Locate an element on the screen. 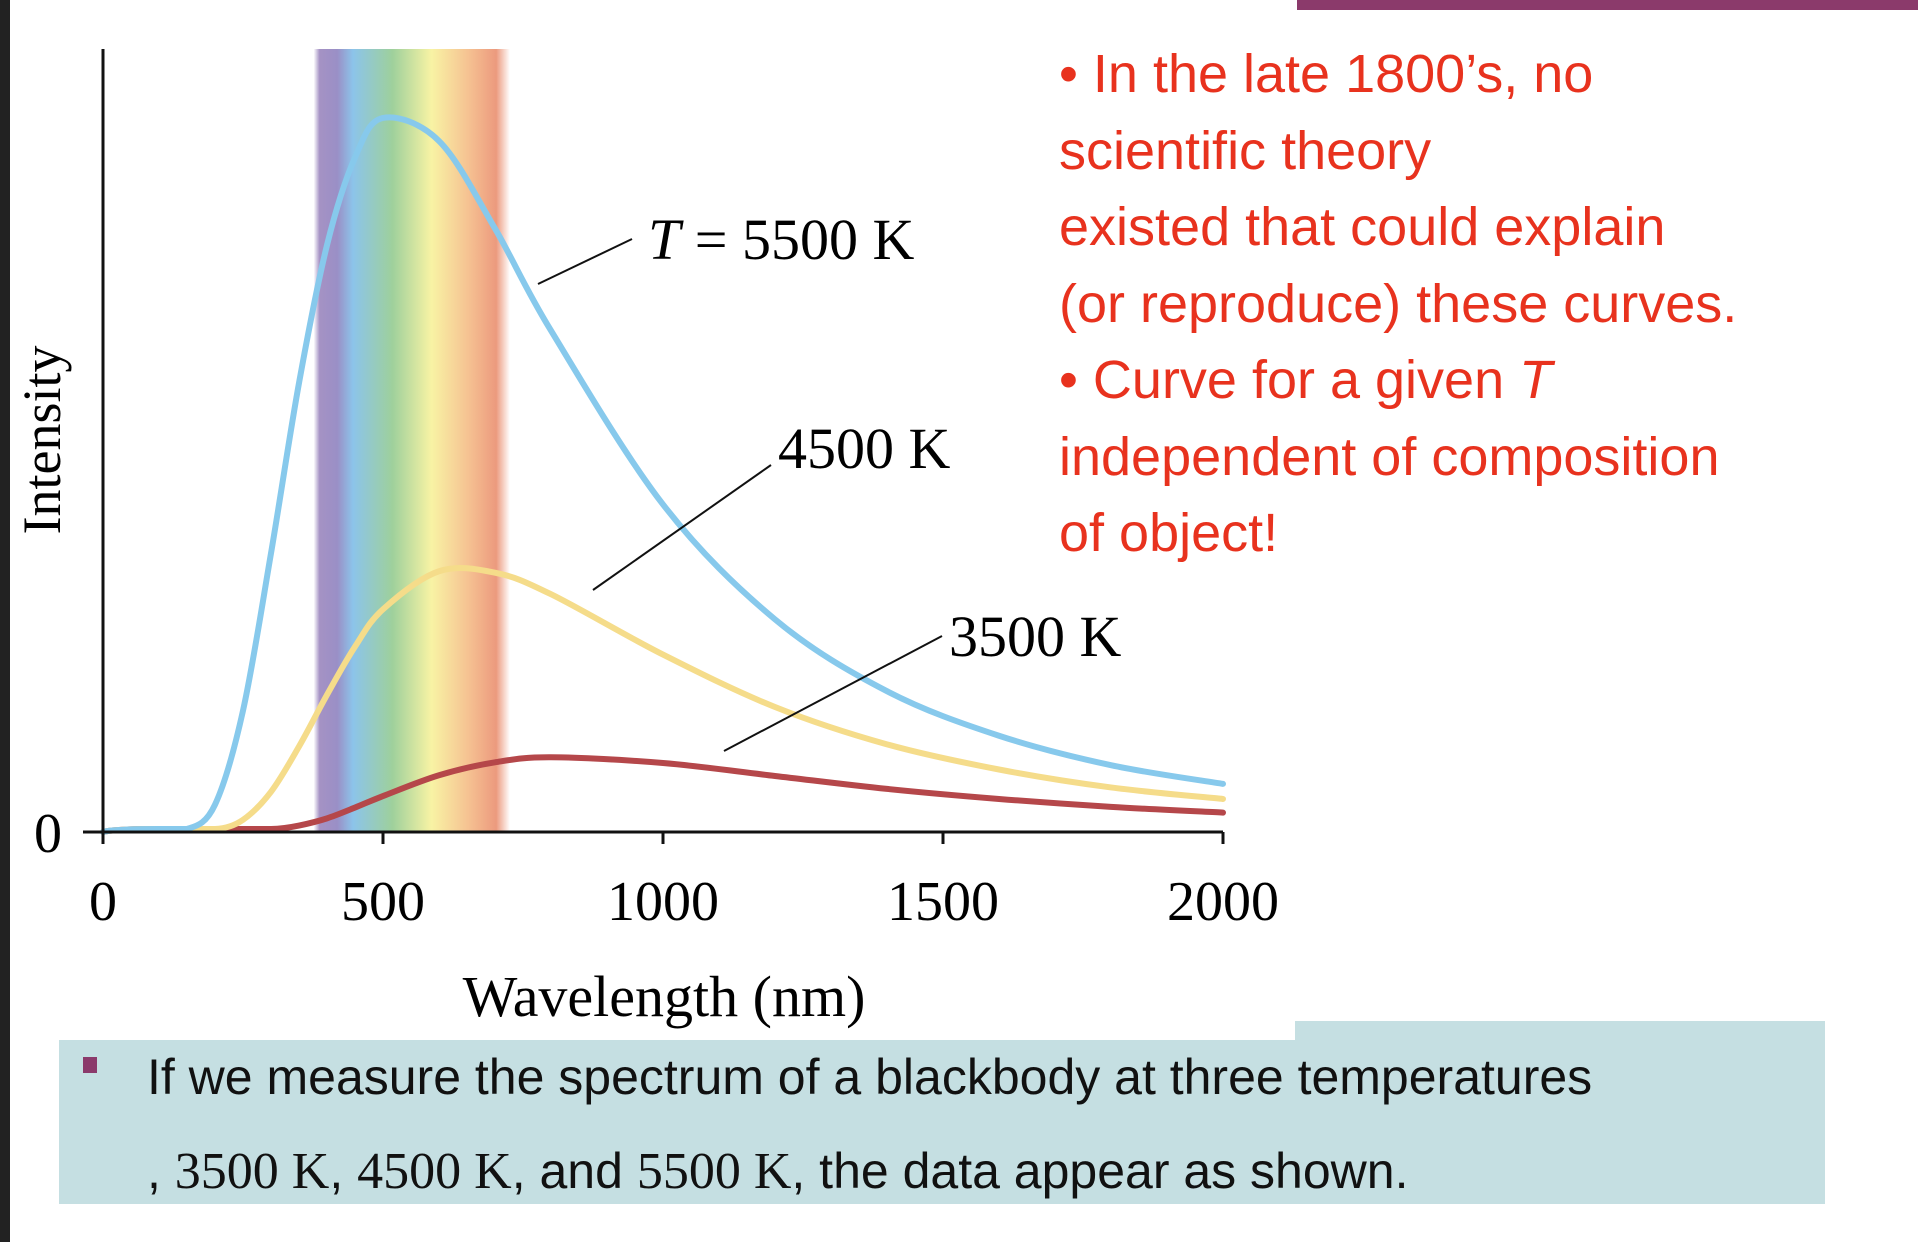 Image resolution: width=1918 pixels, height=1242 pixels. label-4500k: 4500 K is located at coordinates (864, 448).